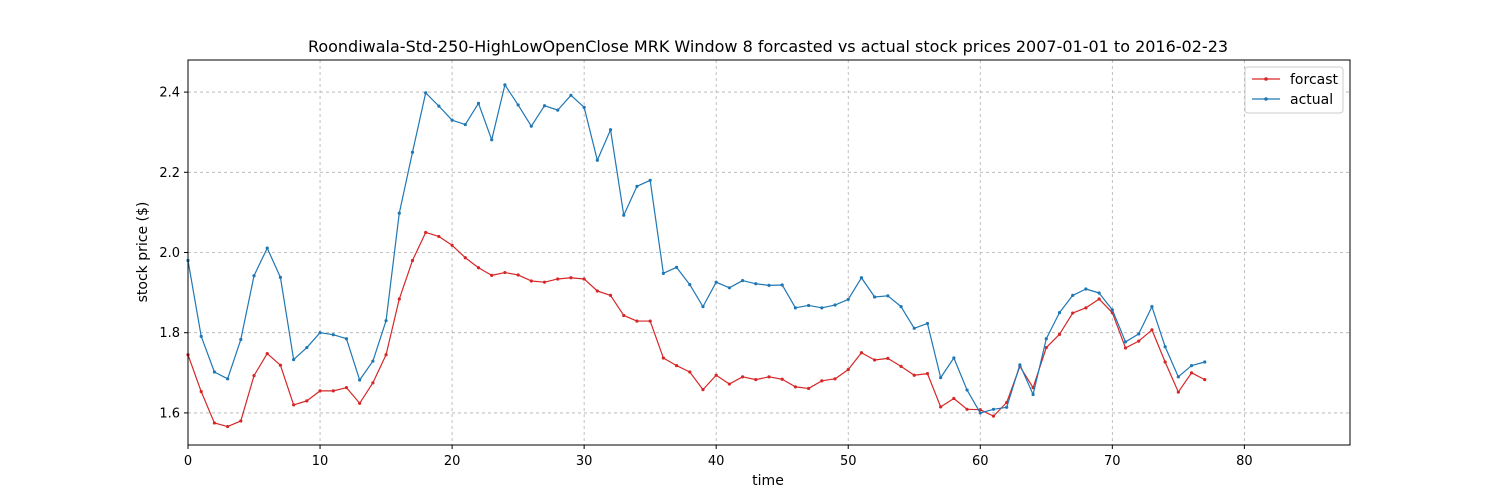 The width and height of the screenshot is (1500, 500). Describe the element at coordinates (584, 461) in the screenshot. I see `x-tick-label: 30` at that location.